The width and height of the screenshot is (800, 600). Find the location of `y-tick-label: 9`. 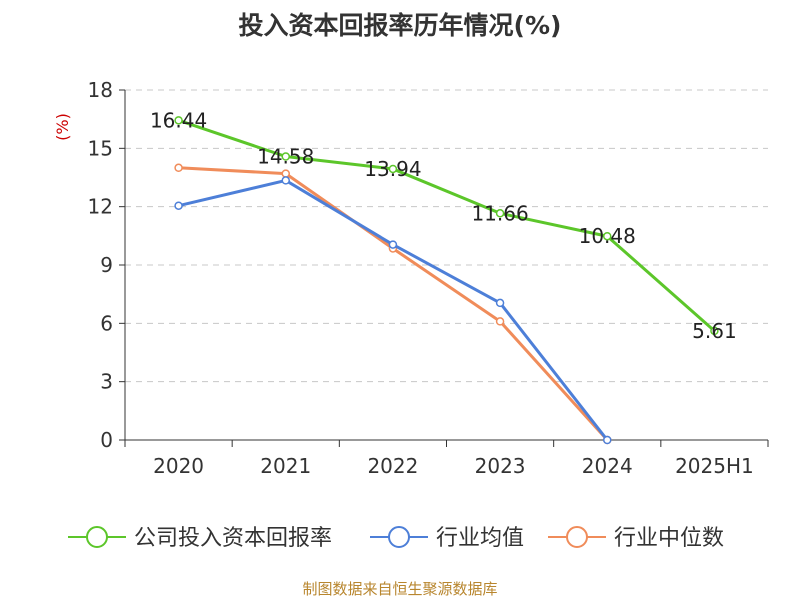

y-tick-label: 9 is located at coordinates (106, 265).